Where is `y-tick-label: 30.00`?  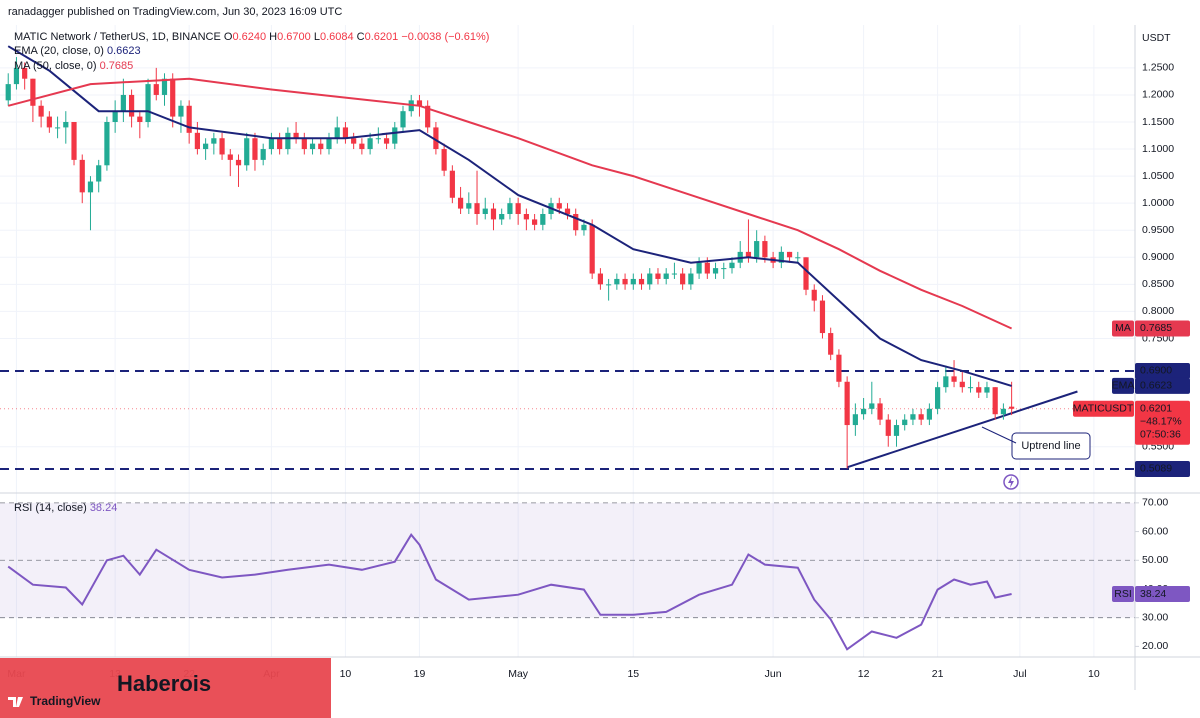 y-tick-label: 30.00 is located at coordinates (1155, 617).